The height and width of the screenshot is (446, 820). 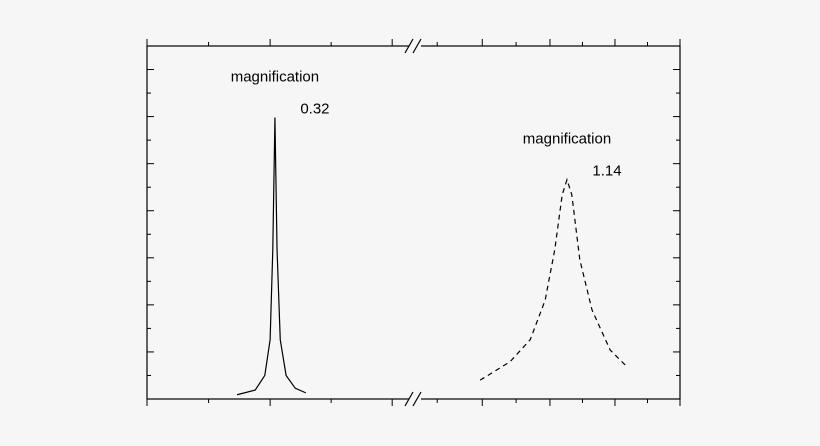 What do you see at coordinates (280, 93) in the screenshot?
I see `annotation: magnification 0.32` at bounding box center [280, 93].